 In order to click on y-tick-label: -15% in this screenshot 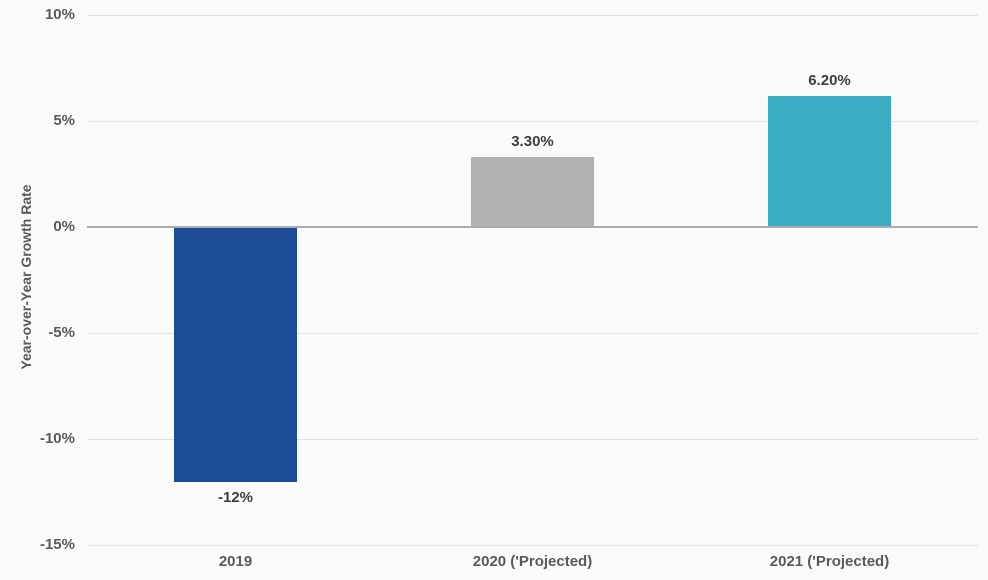, I will do `click(57, 544)`.